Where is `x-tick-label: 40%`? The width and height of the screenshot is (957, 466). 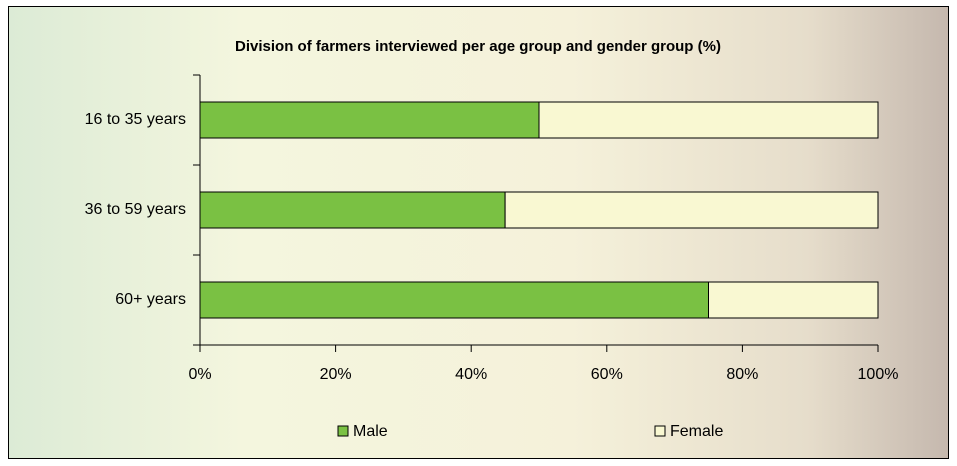 x-tick-label: 40% is located at coordinates (471, 374).